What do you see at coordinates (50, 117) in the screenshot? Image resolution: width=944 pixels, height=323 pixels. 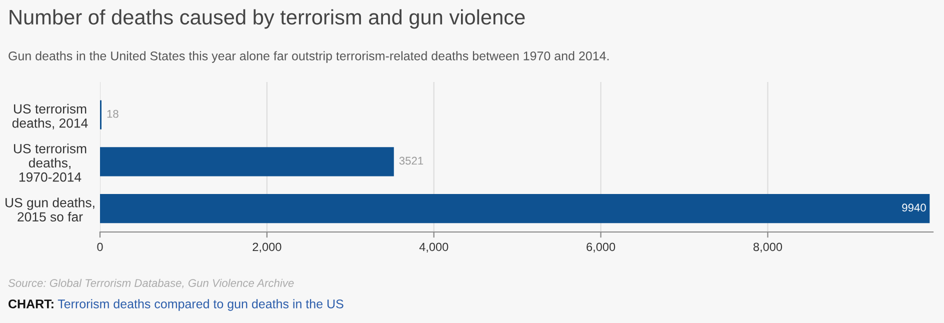 I see `y-tick-label: US terrorism deaths, 2014` at bounding box center [50, 117].